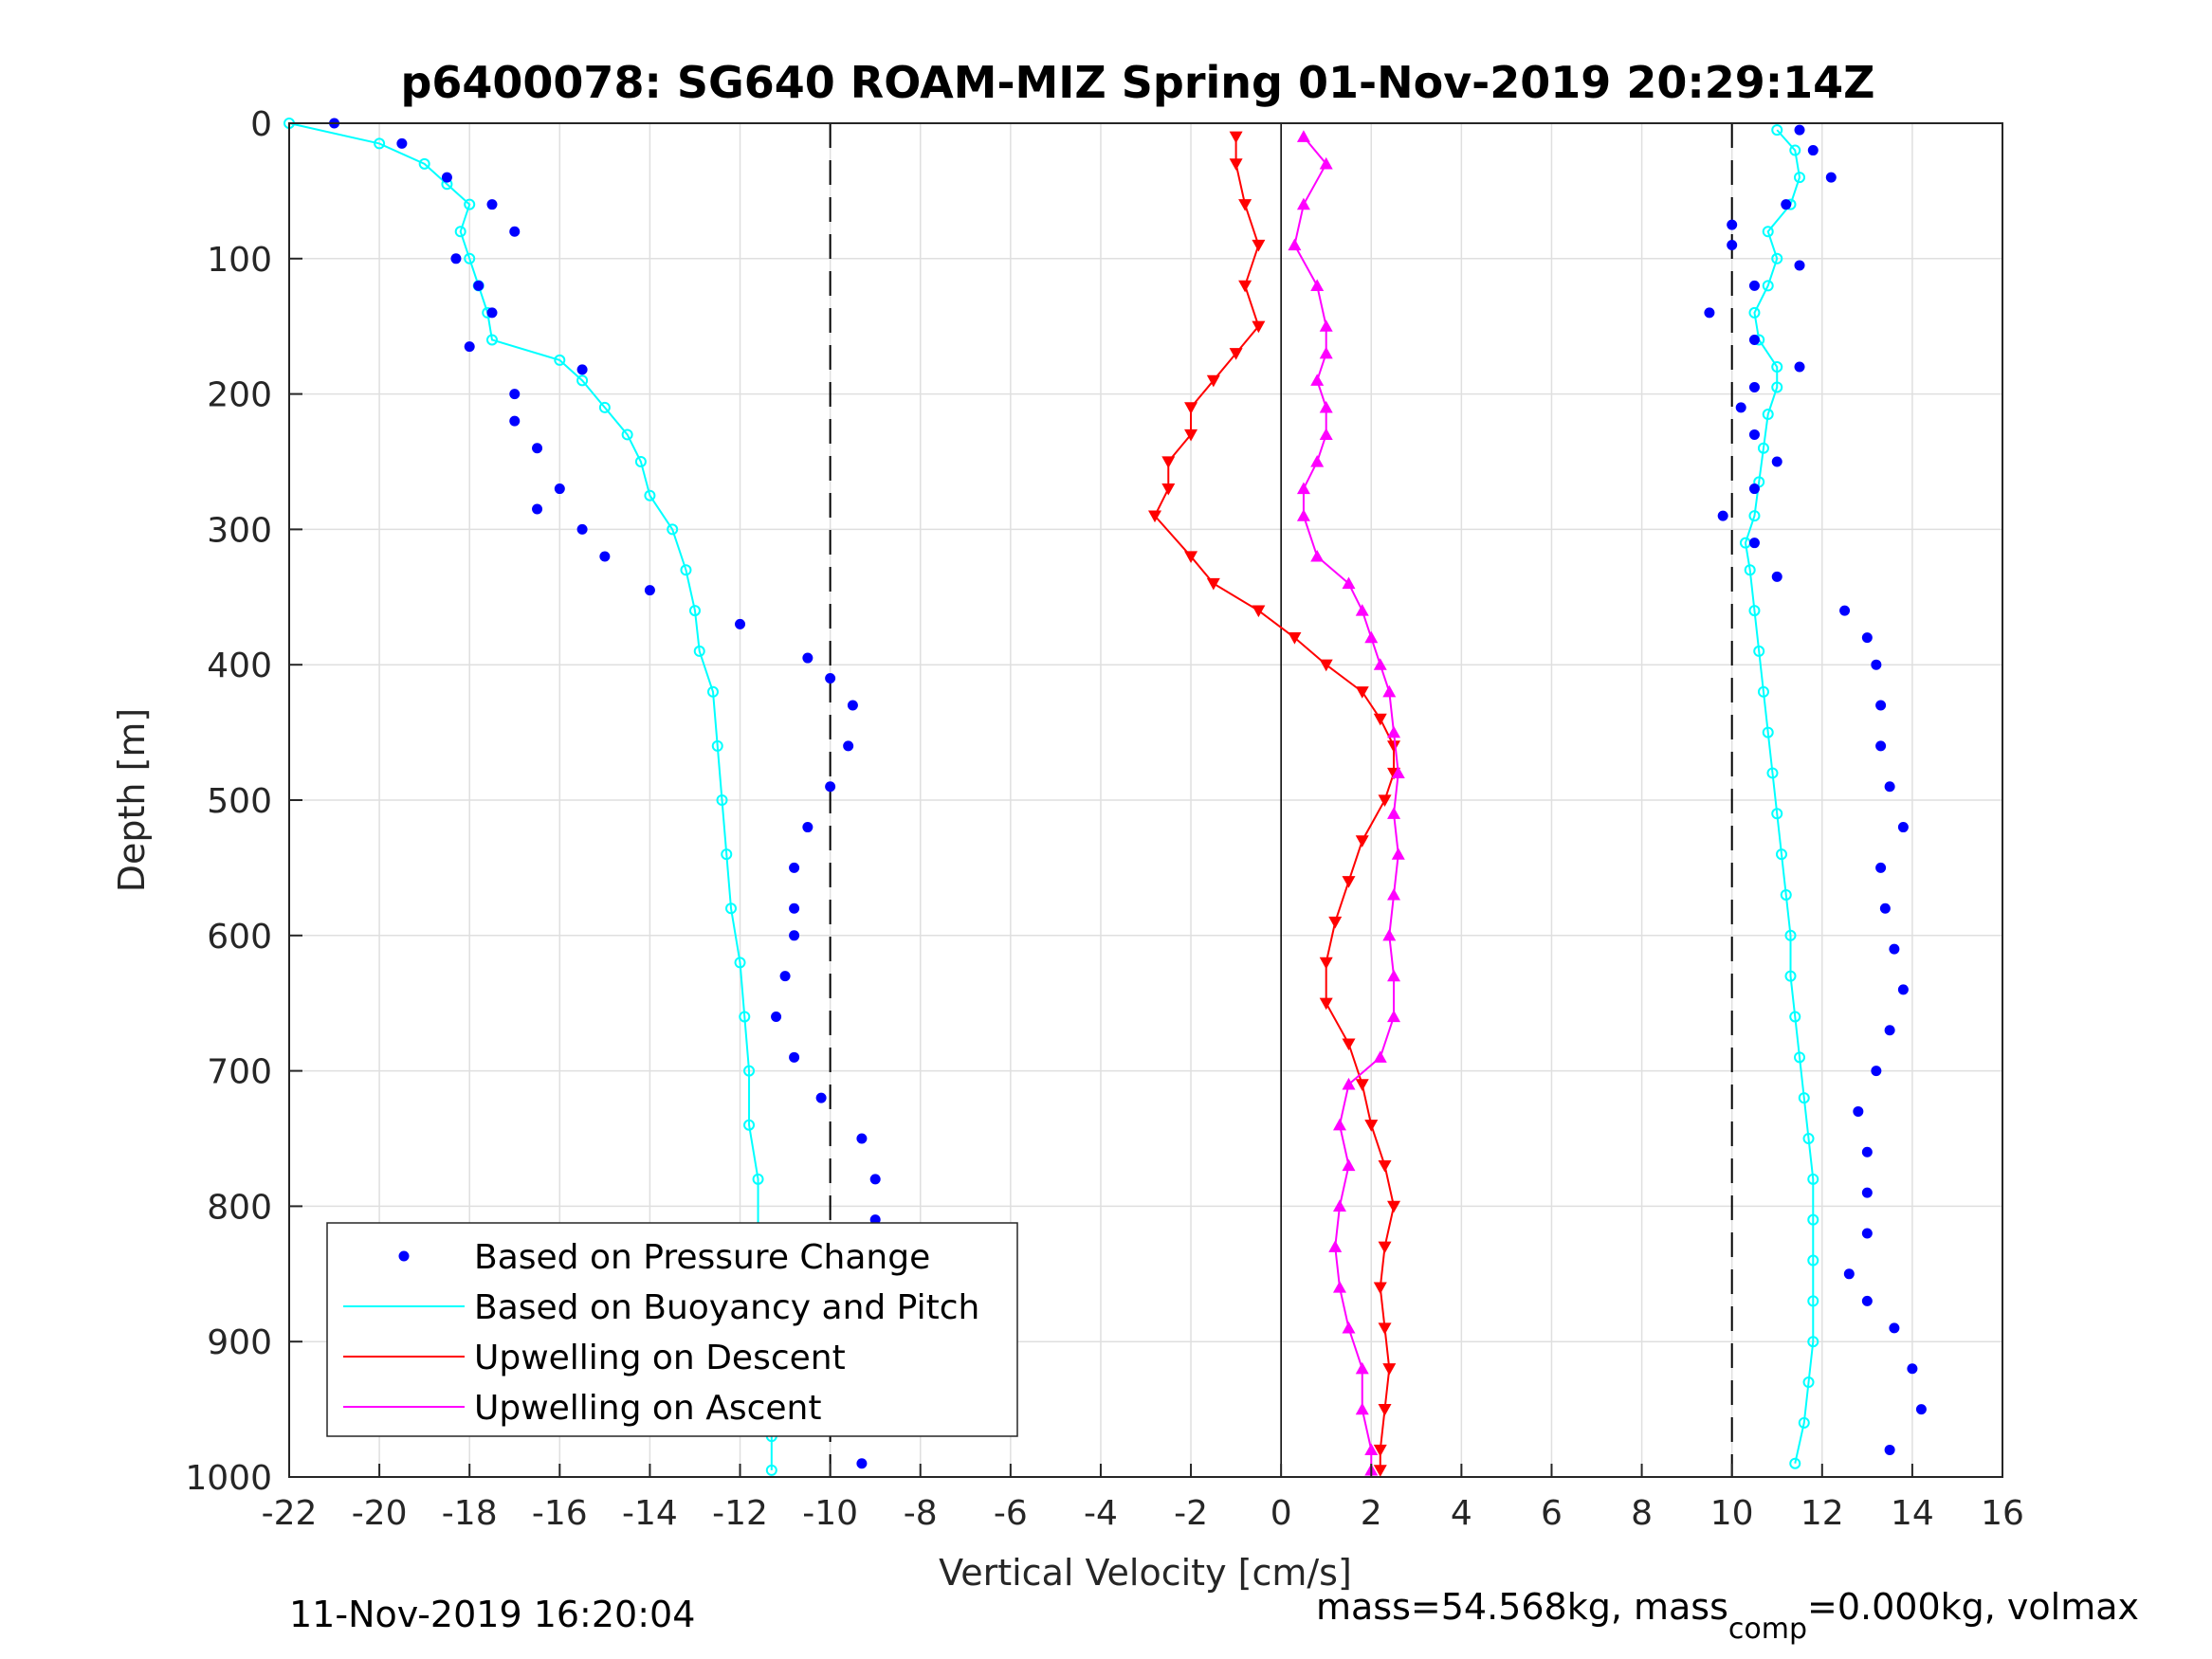  Describe the element at coordinates (1522, 1607) in the screenshot. I see `mass-footer-part1: mass=54.568kg, mass` at that location.